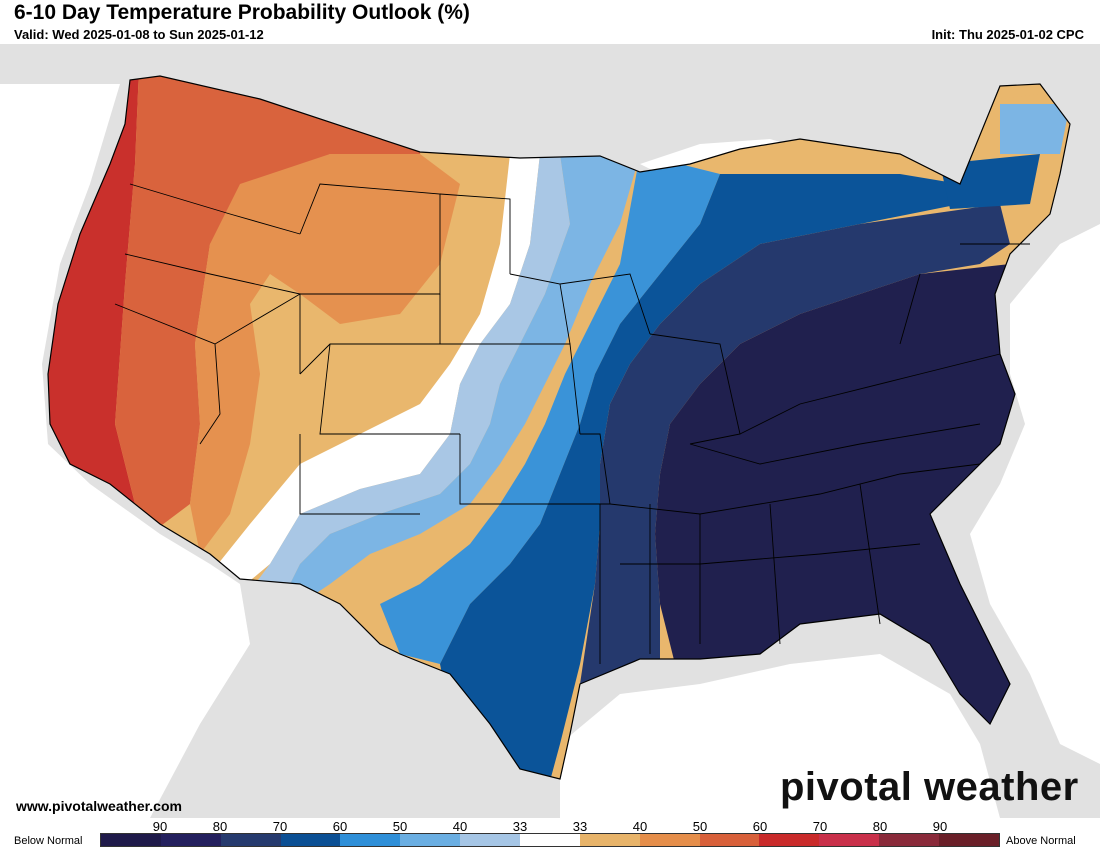  I want to click on init-time: Init: Thu 2025-01-02 CPC, so click(1007, 34).